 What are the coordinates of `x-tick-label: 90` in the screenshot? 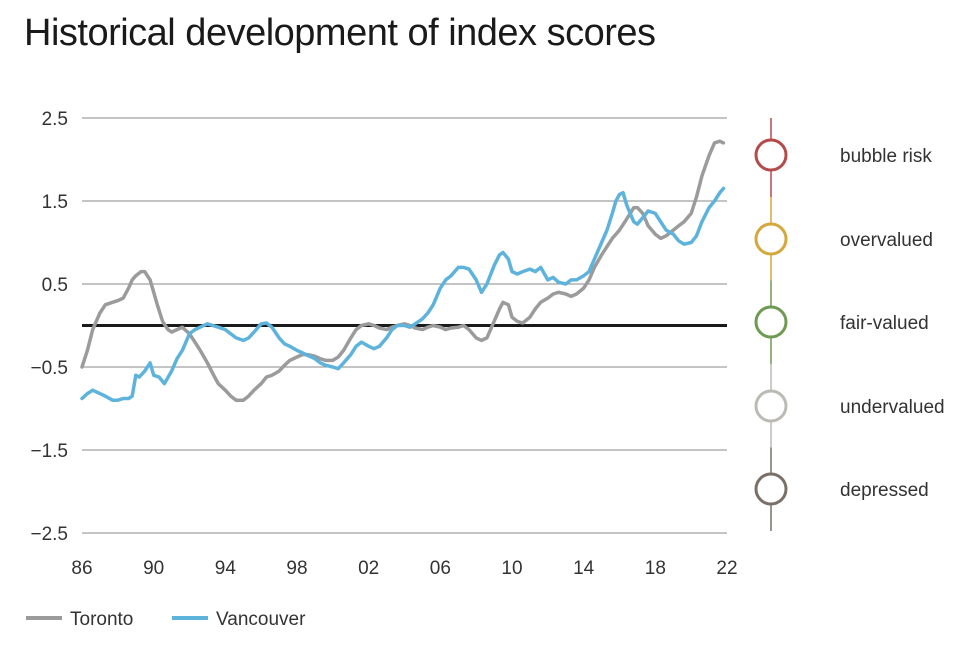 It's located at (153, 568).